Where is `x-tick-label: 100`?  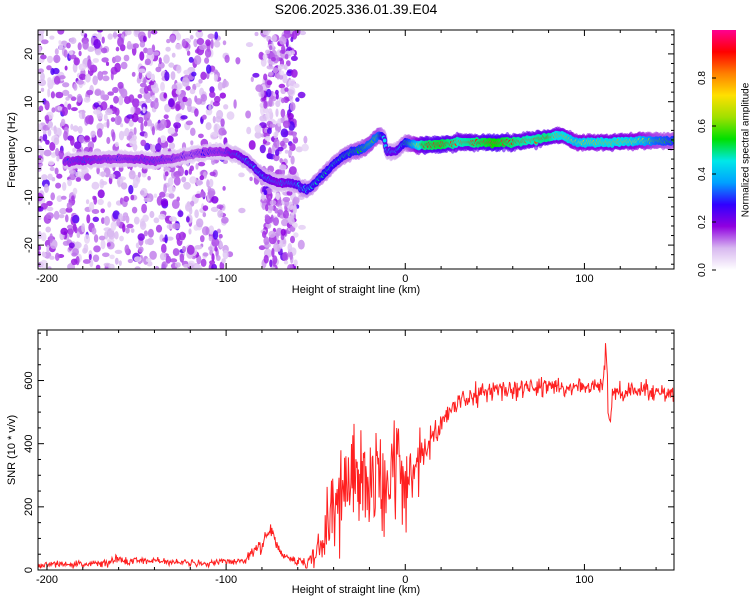
x-tick-label: 100 is located at coordinates (584, 279).